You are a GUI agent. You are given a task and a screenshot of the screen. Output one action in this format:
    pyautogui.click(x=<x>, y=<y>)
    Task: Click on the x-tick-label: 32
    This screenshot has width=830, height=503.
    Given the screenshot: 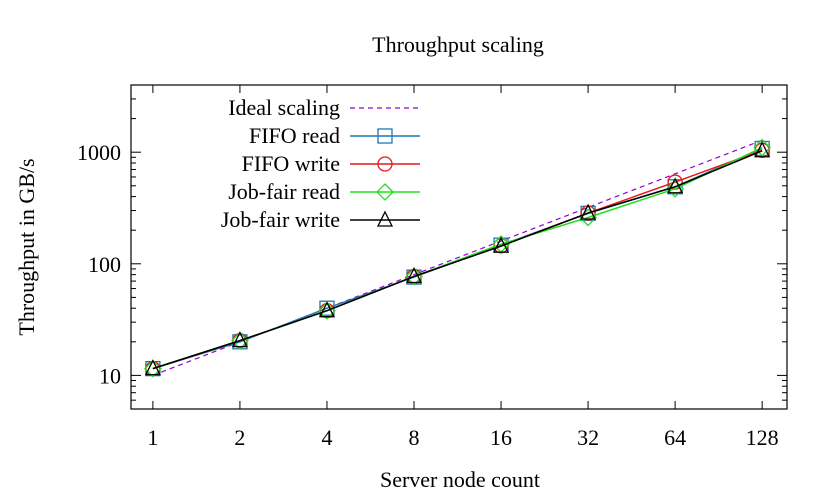 What is the action you would take?
    pyautogui.click(x=588, y=437)
    